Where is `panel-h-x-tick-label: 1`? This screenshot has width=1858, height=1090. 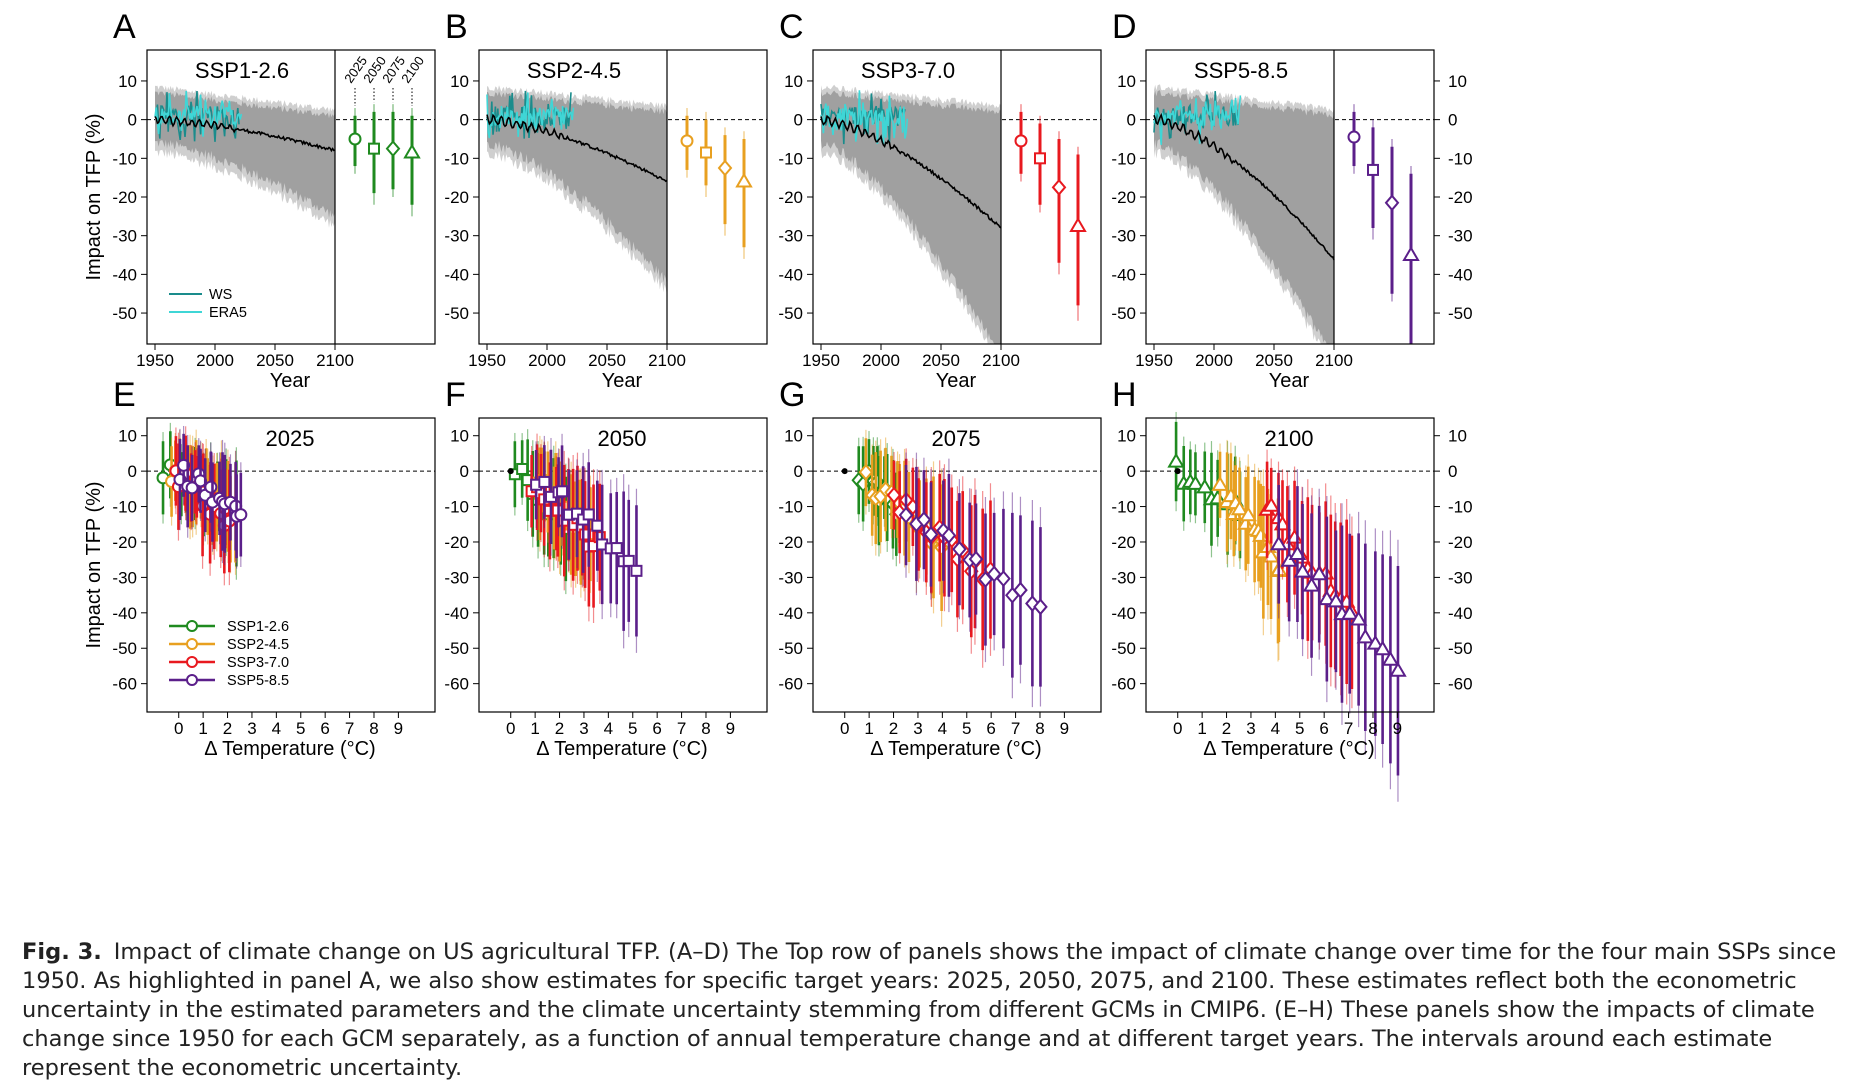 panel-h-x-tick-label: 1 is located at coordinates (1201, 728).